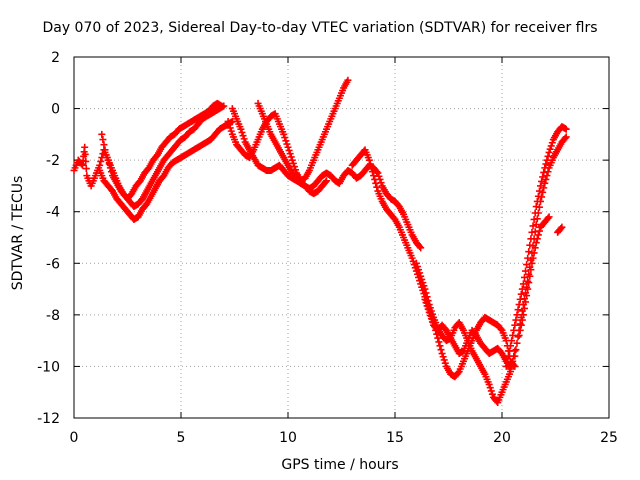 This screenshot has width=640, height=480. Describe the element at coordinates (181, 438) in the screenshot. I see `x-tick-label: 5` at that location.